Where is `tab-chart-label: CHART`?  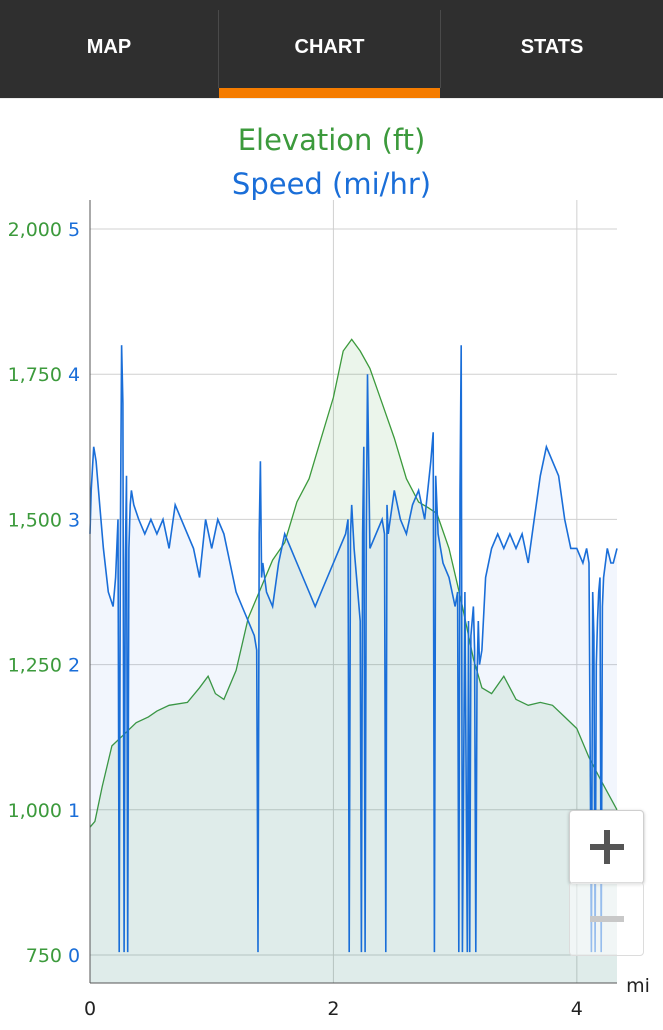 tab-chart-label: CHART is located at coordinates (329, 46).